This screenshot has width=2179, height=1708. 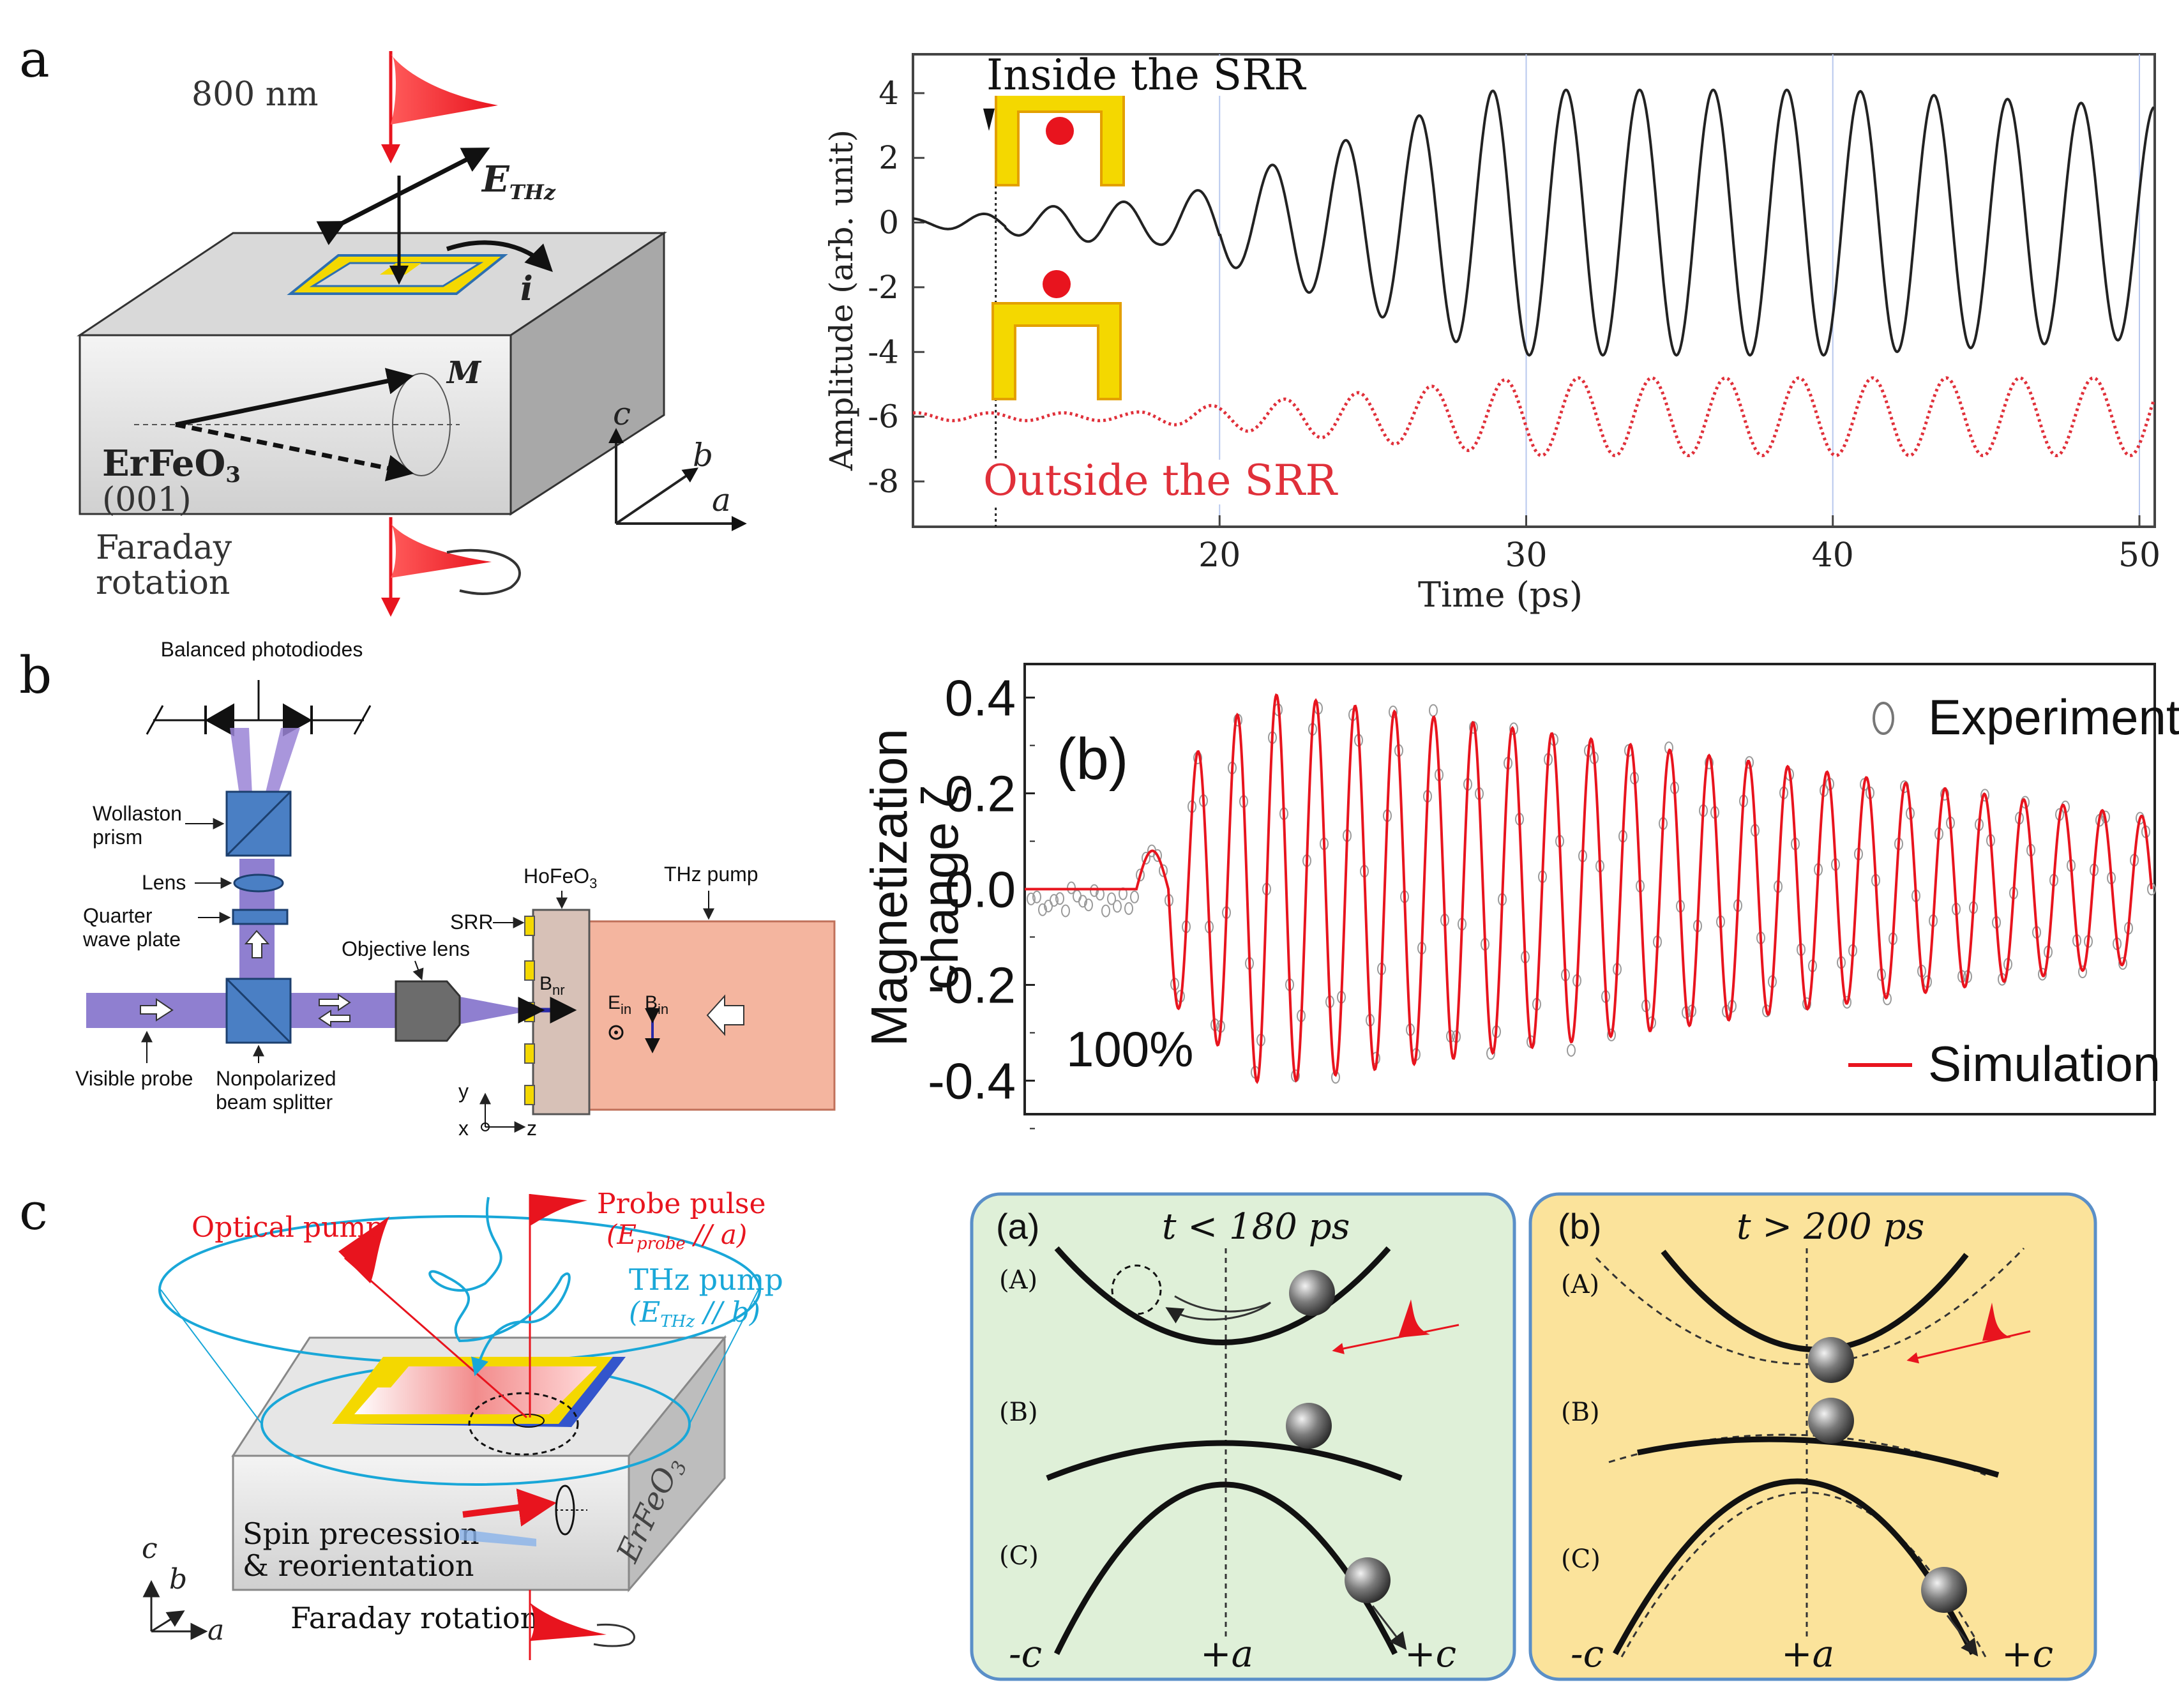 I want to click on energy-right-ref-a, so click(x=1810, y=1306).